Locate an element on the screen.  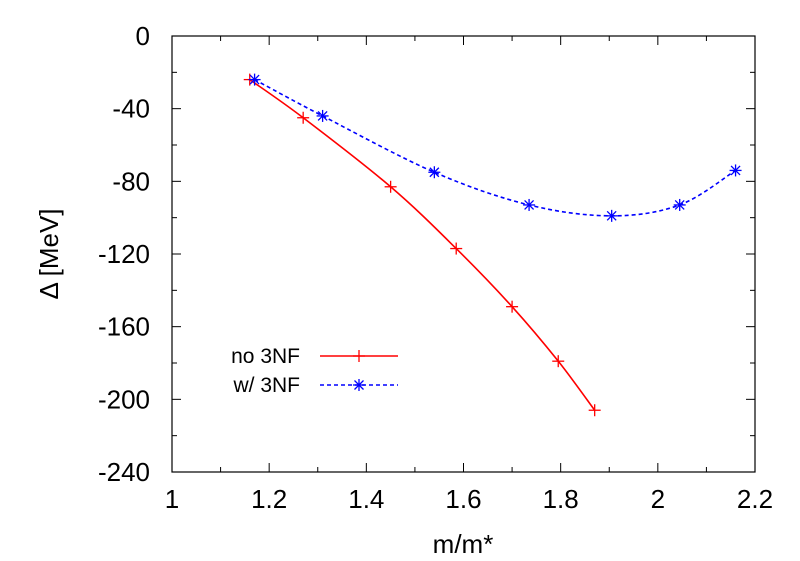
x-tick-label: 1.6 is located at coordinates (463, 499).